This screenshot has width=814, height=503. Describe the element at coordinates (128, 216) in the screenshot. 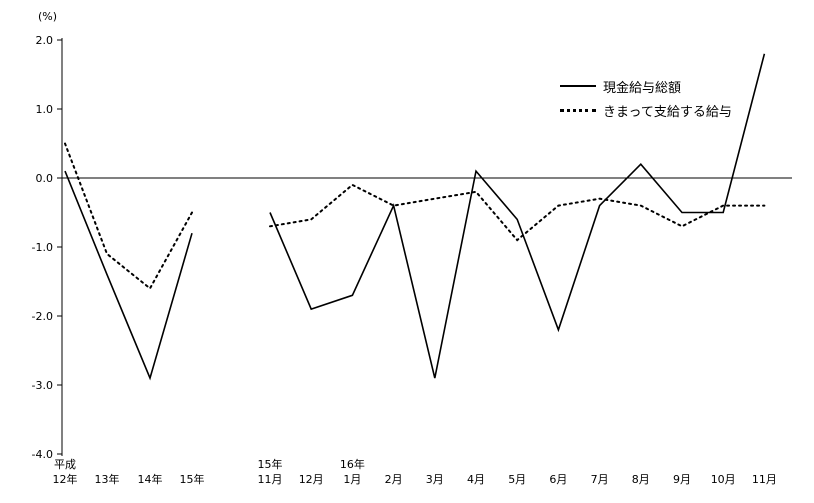

I see `line-series-dotted-annual` at that location.